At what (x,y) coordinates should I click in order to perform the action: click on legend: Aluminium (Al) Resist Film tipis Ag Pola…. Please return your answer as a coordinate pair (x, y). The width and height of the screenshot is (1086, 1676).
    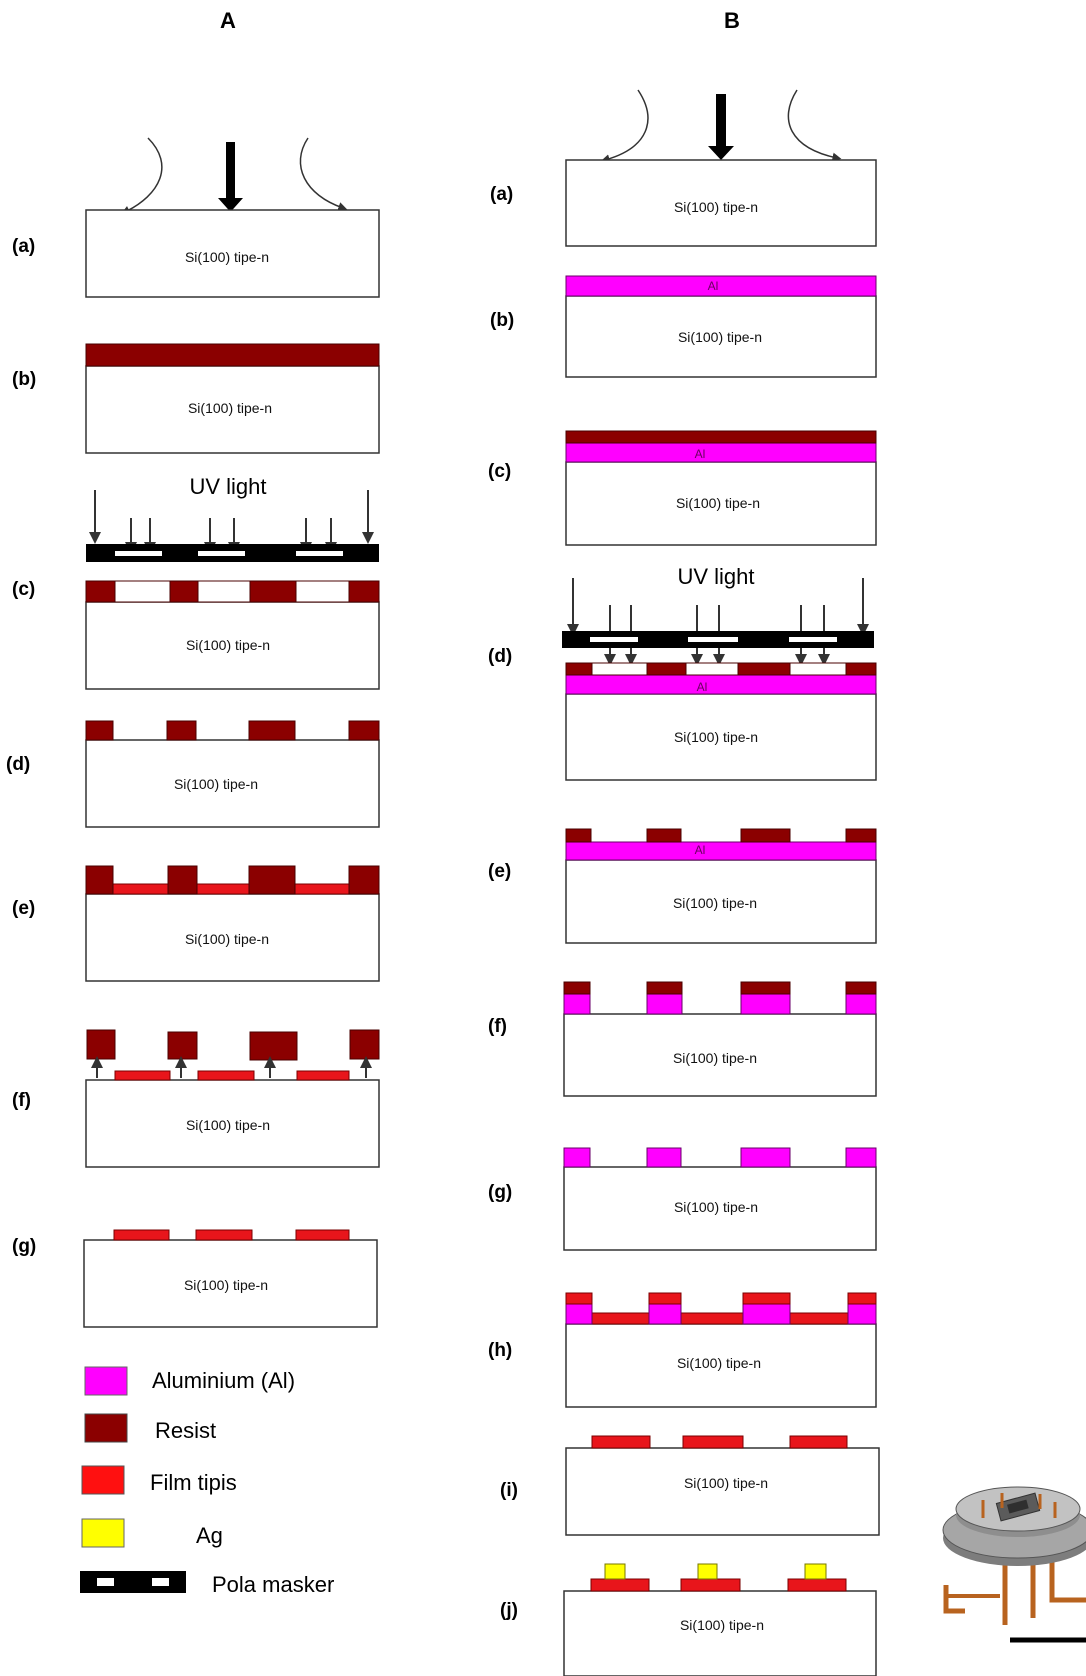
    Looking at the image, I should click on (207, 1481).